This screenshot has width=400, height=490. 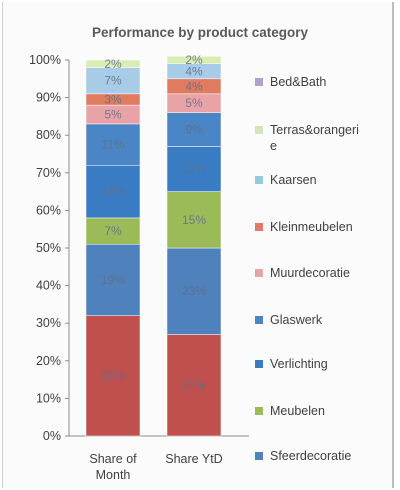 I want to click on legend-item: Bed&Bath, so click(x=290, y=82).